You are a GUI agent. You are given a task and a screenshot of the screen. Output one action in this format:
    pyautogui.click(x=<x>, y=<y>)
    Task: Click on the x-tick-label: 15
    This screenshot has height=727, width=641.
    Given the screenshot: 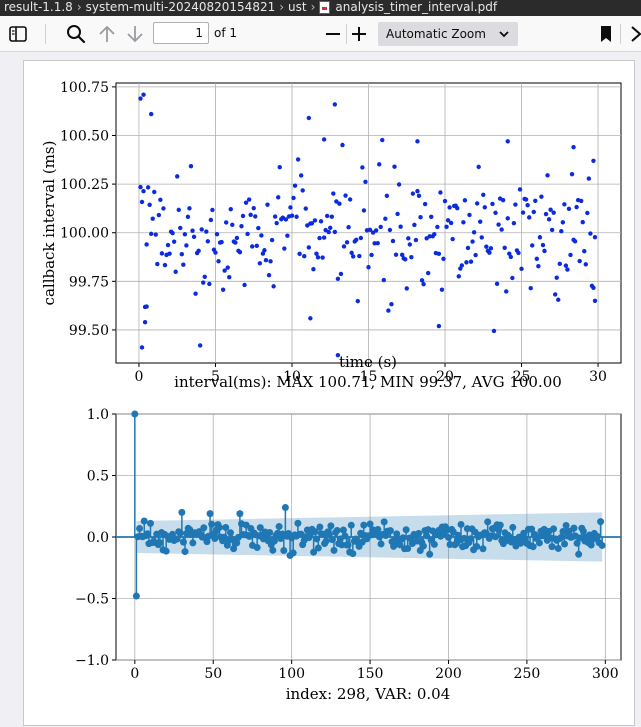 What is the action you would take?
    pyautogui.click(x=369, y=377)
    